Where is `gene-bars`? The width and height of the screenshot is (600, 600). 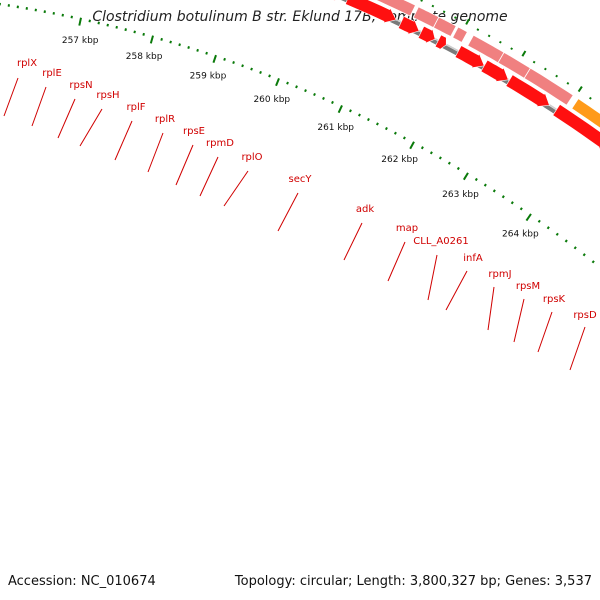
gene-bars is located at coordinates (487, 64).